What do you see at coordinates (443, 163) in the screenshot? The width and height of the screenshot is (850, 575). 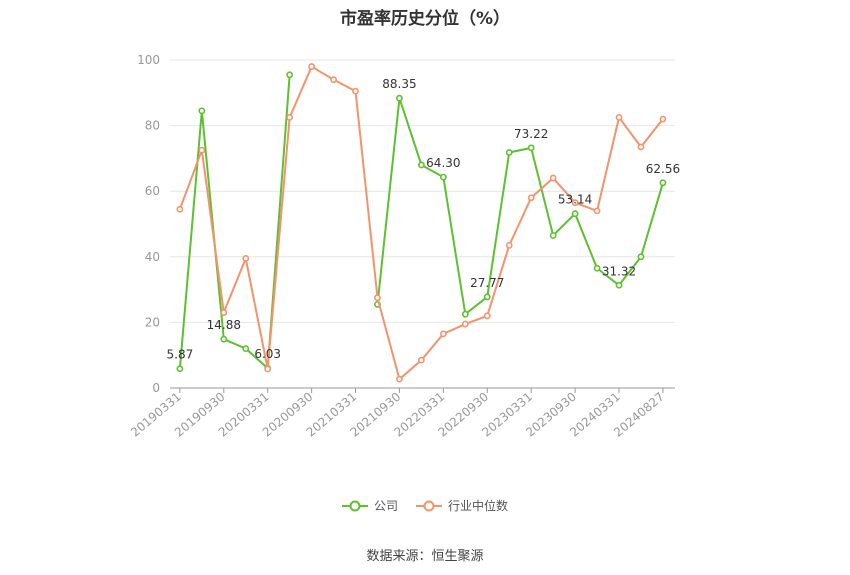 I see `data-label: 64.30` at bounding box center [443, 163].